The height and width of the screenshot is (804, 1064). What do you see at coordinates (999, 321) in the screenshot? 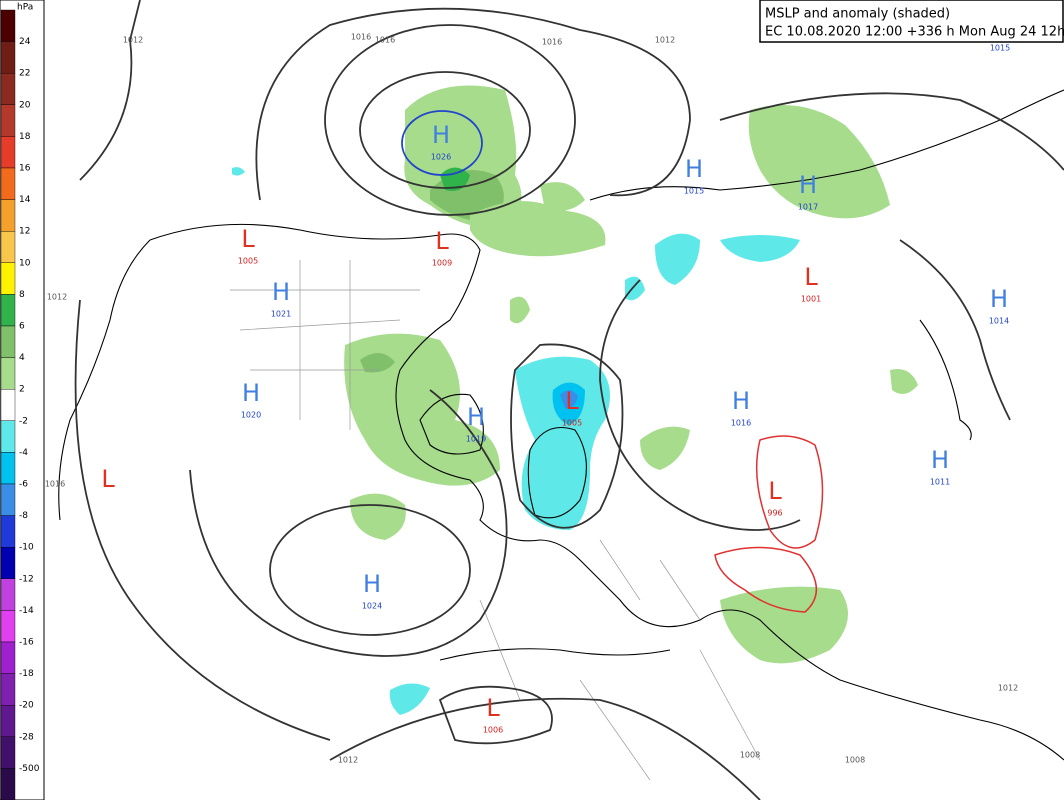
I see `system-pressure: 1014` at bounding box center [999, 321].